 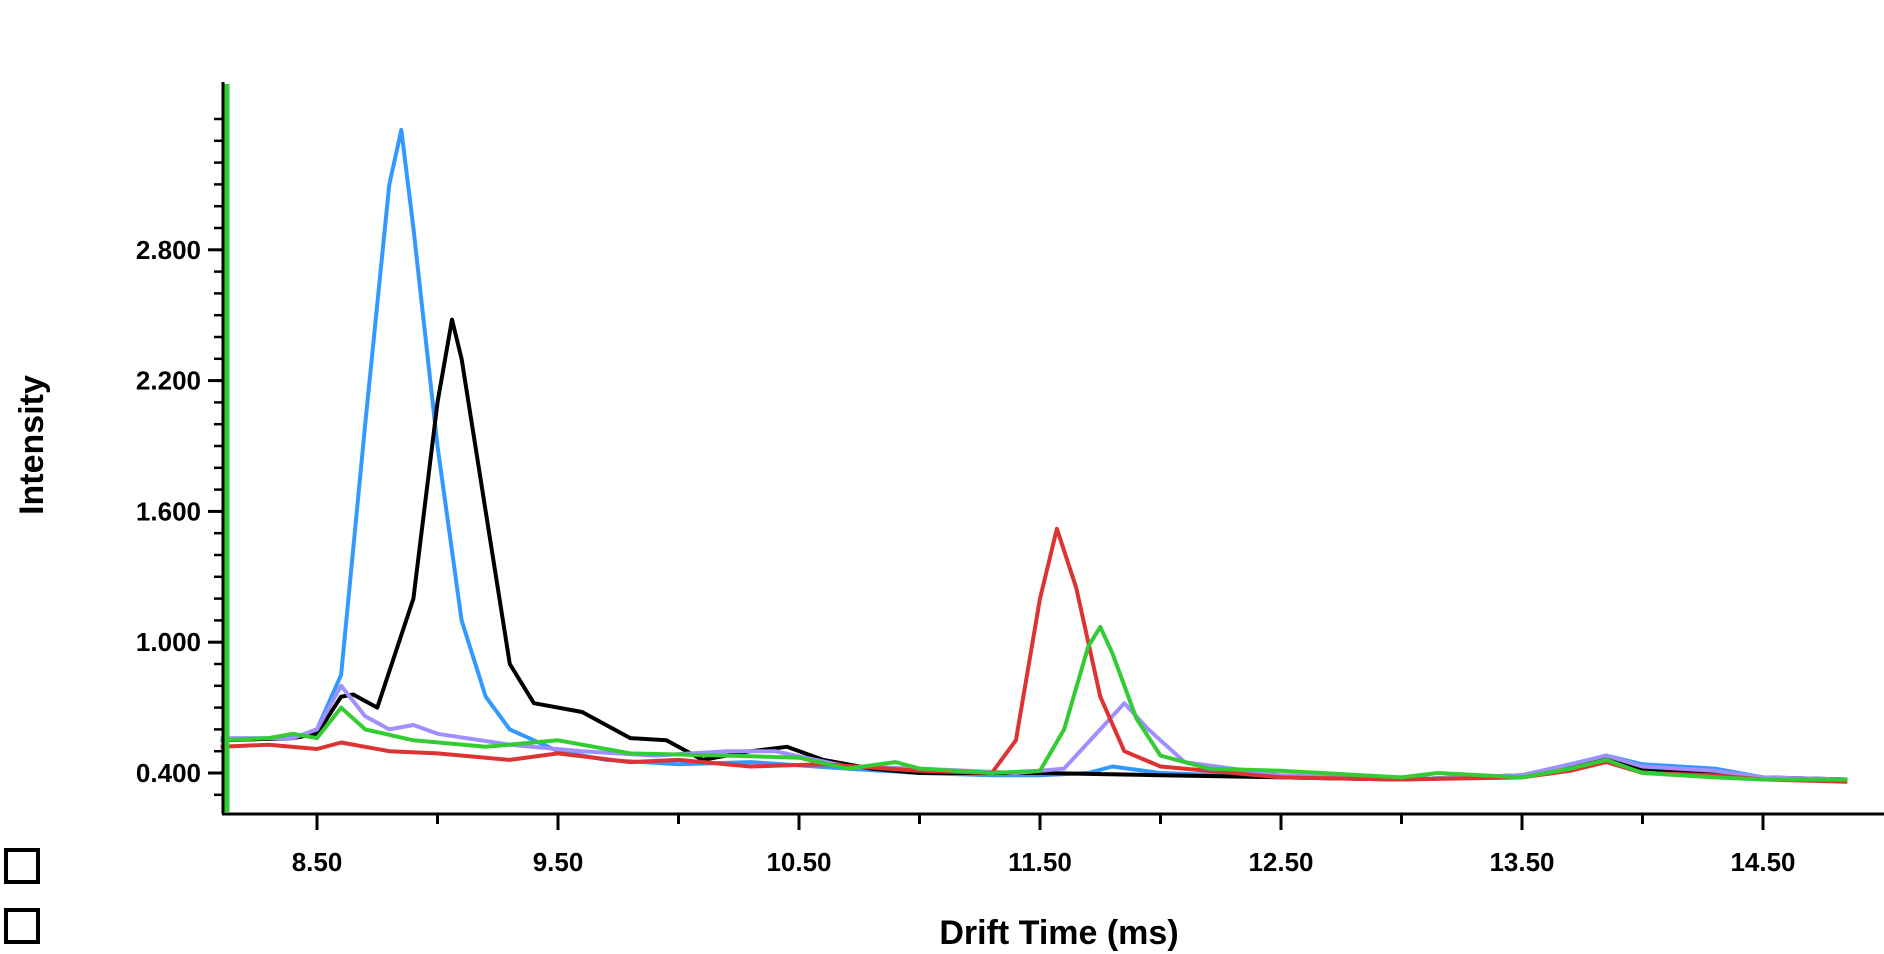 What do you see at coordinates (798, 862) in the screenshot?
I see `x-tick-label-3: 10.50` at bounding box center [798, 862].